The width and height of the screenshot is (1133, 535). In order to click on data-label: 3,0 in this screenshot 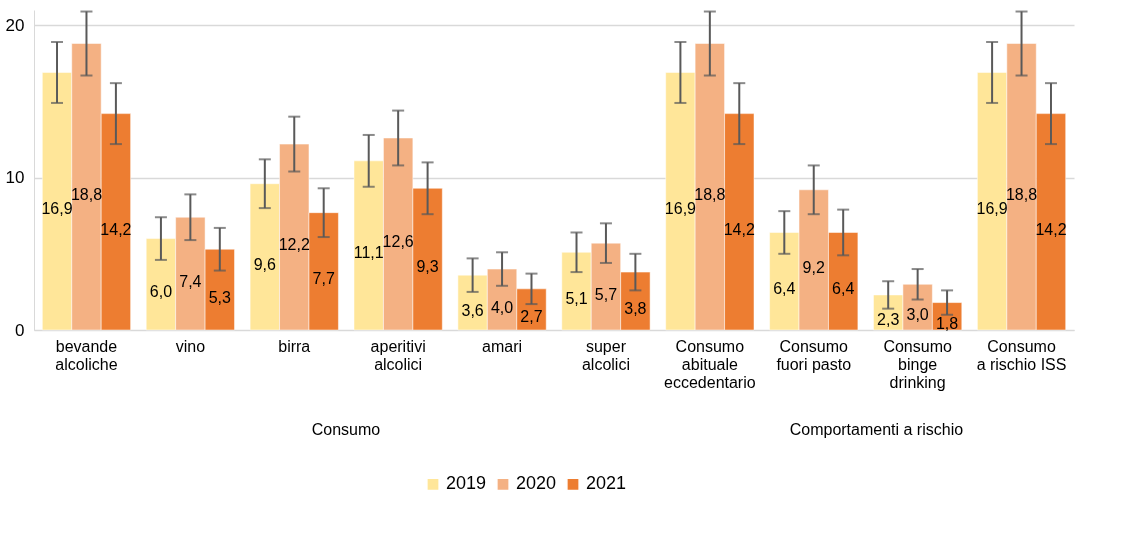, I will do `click(917, 315)`.